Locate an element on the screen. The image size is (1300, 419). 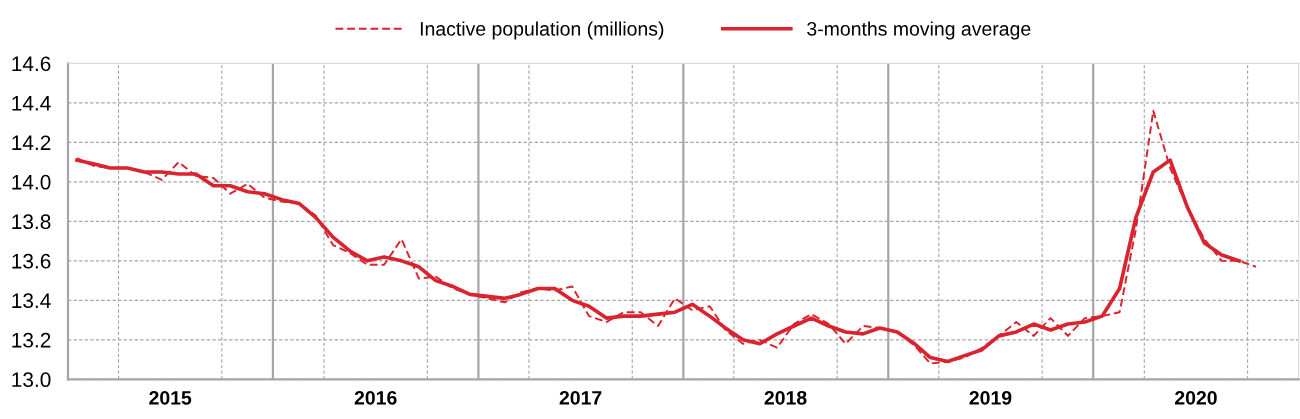
y-tick-label: 13.6 is located at coordinates (31, 261).